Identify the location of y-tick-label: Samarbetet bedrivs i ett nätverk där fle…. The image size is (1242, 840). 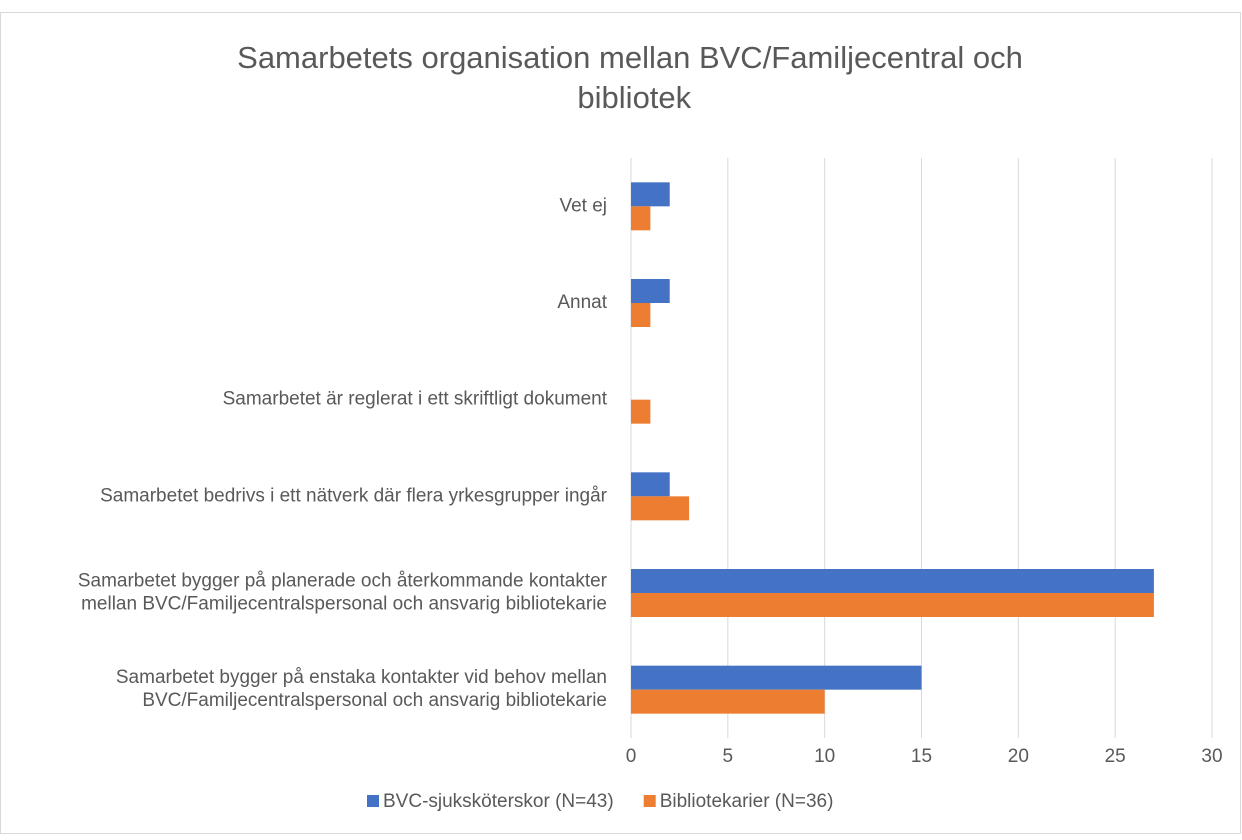
(354, 495).